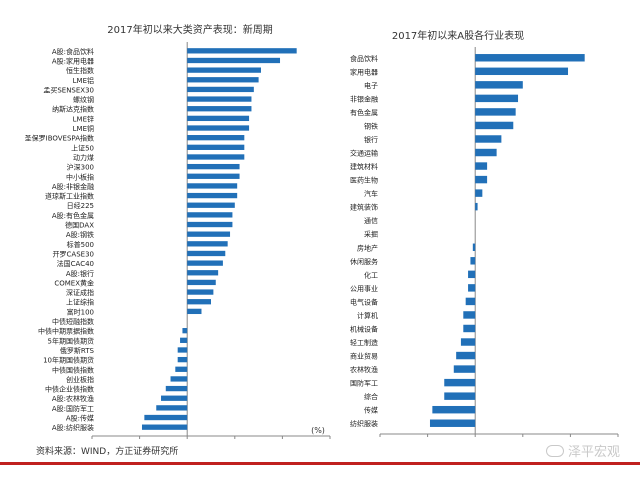  Describe the element at coordinates (73, 215) in the screenshot. I see `category-label: A股:有色金属` at that location.